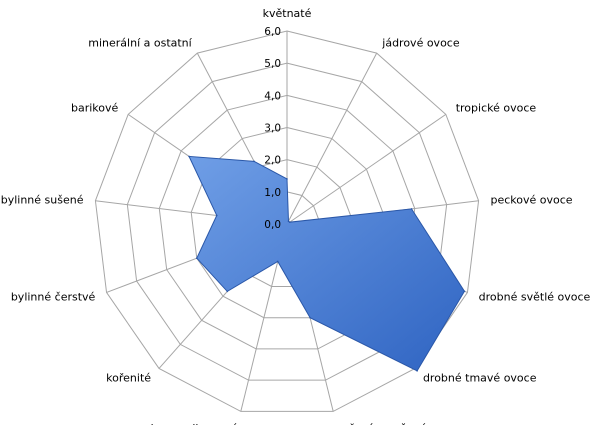 Image resolution: width=590 pixels, height=430 pixels. Describe the element at coordinates (272, 64) in the screenshot. I see `r-tick-label: 5,0` at that location.